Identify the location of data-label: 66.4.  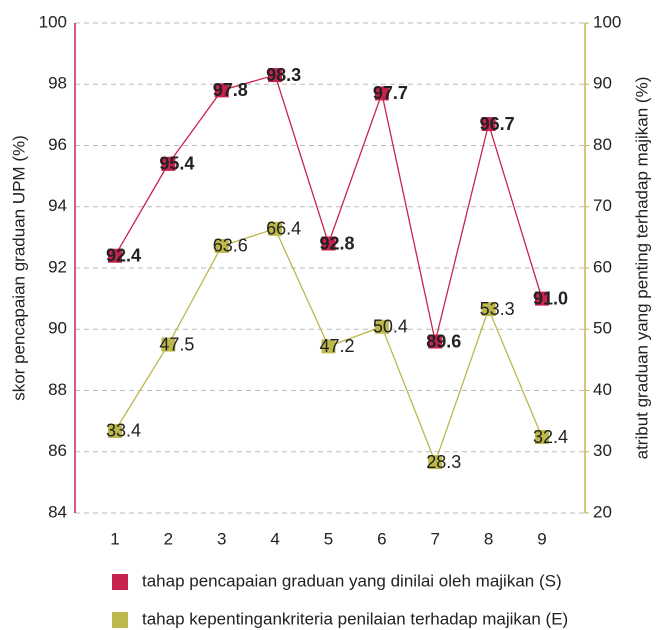
(283, 229).